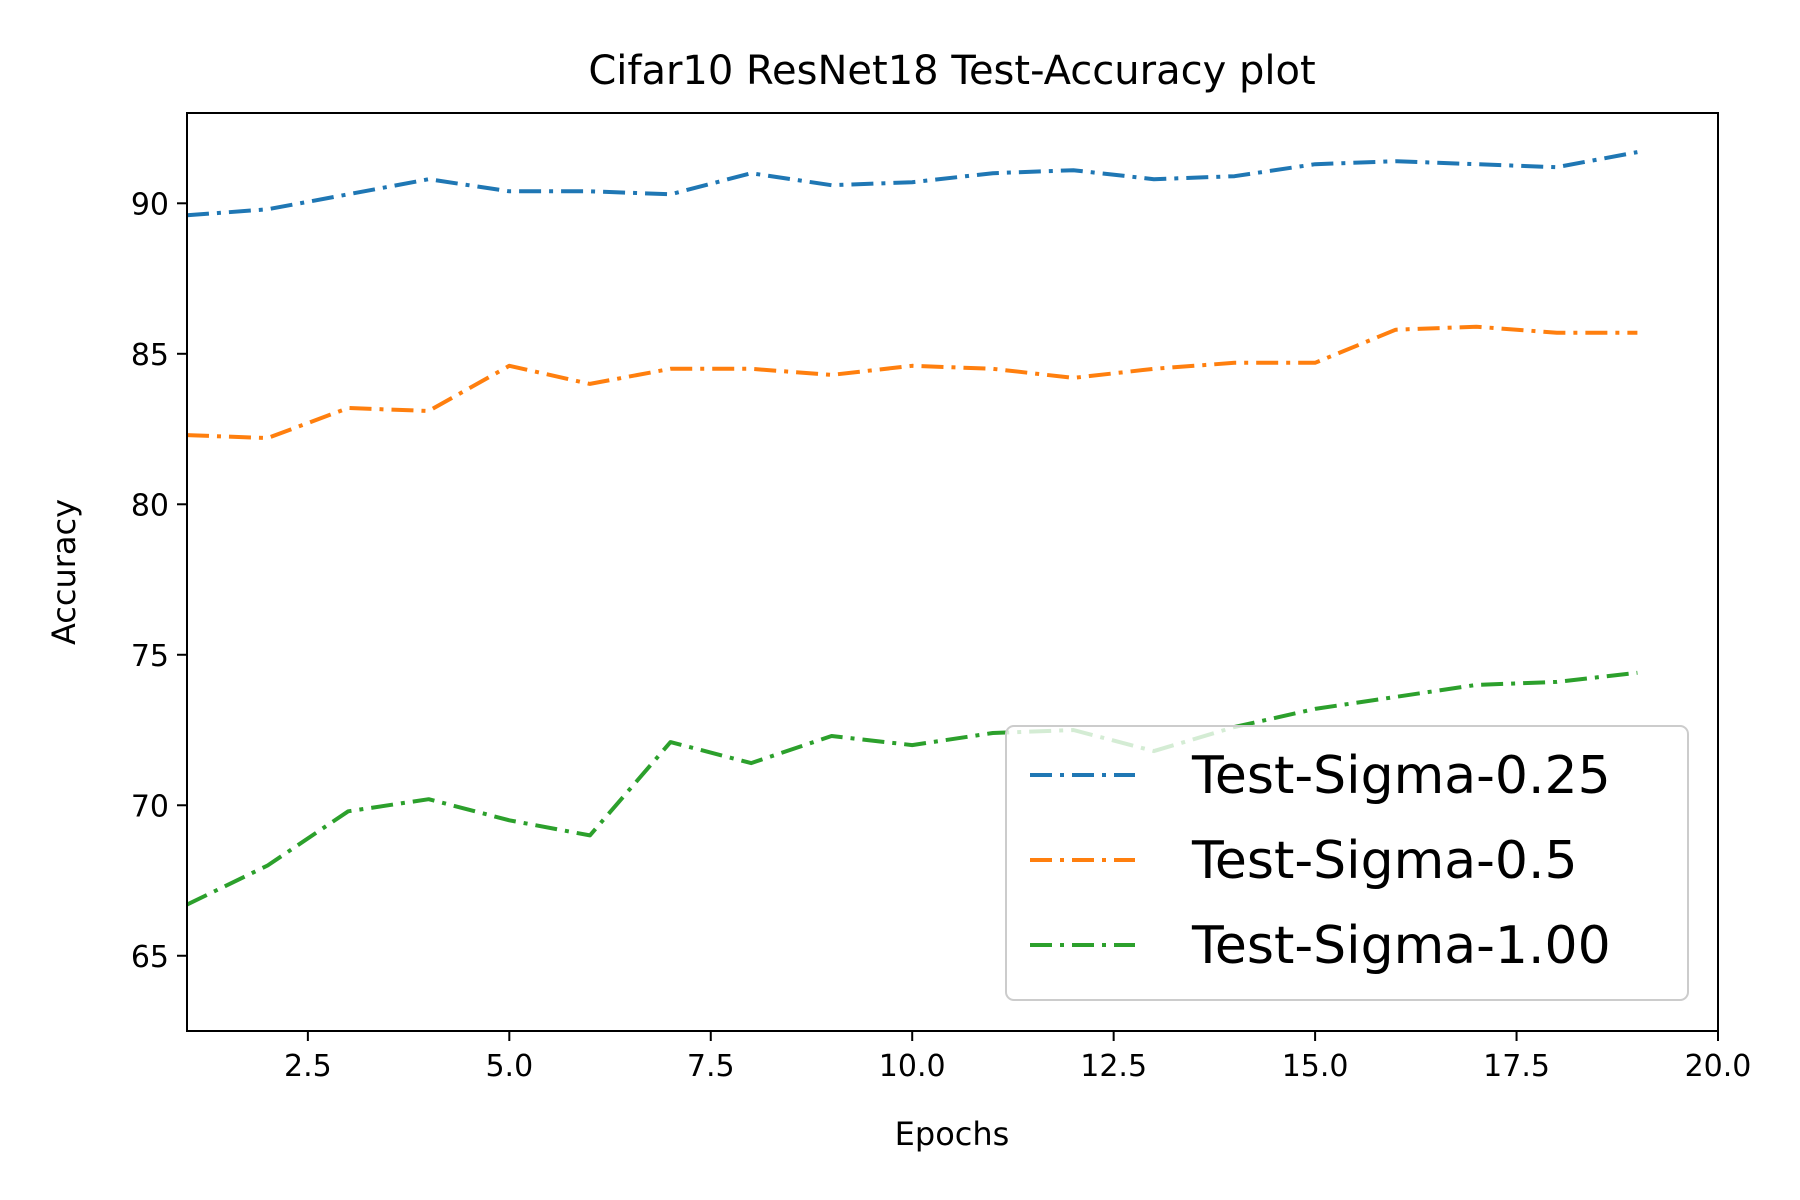  Describe the element at coordinates (952, 1134) in the screenshot. I see `x-axis-label: Epochs` at that location.